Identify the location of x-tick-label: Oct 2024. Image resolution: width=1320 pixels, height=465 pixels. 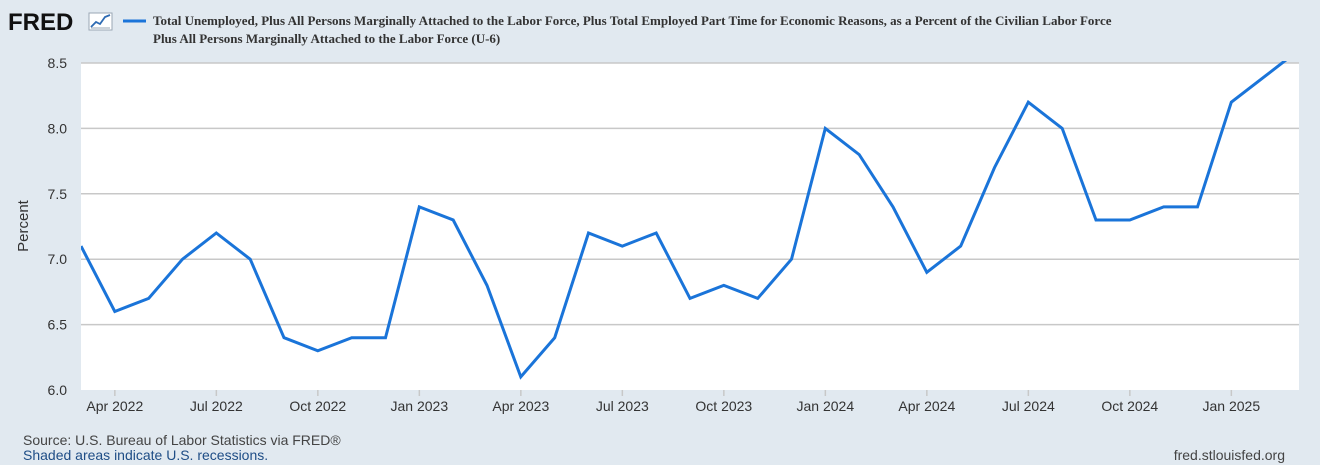
(1129, 406).